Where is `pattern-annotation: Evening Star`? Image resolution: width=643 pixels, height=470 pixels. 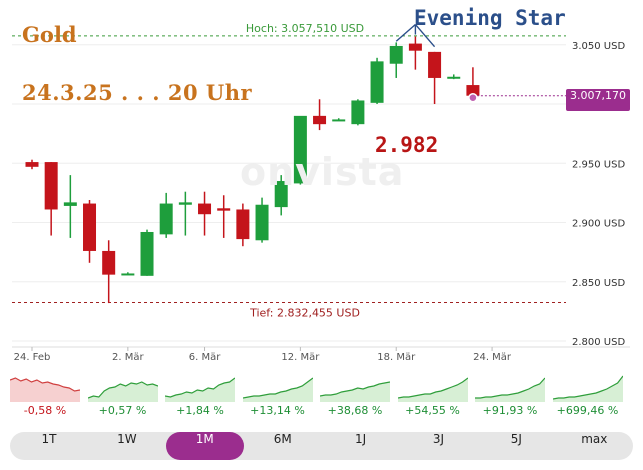
pattern-annotation: Evening Star is located at coordinates (490, 18).